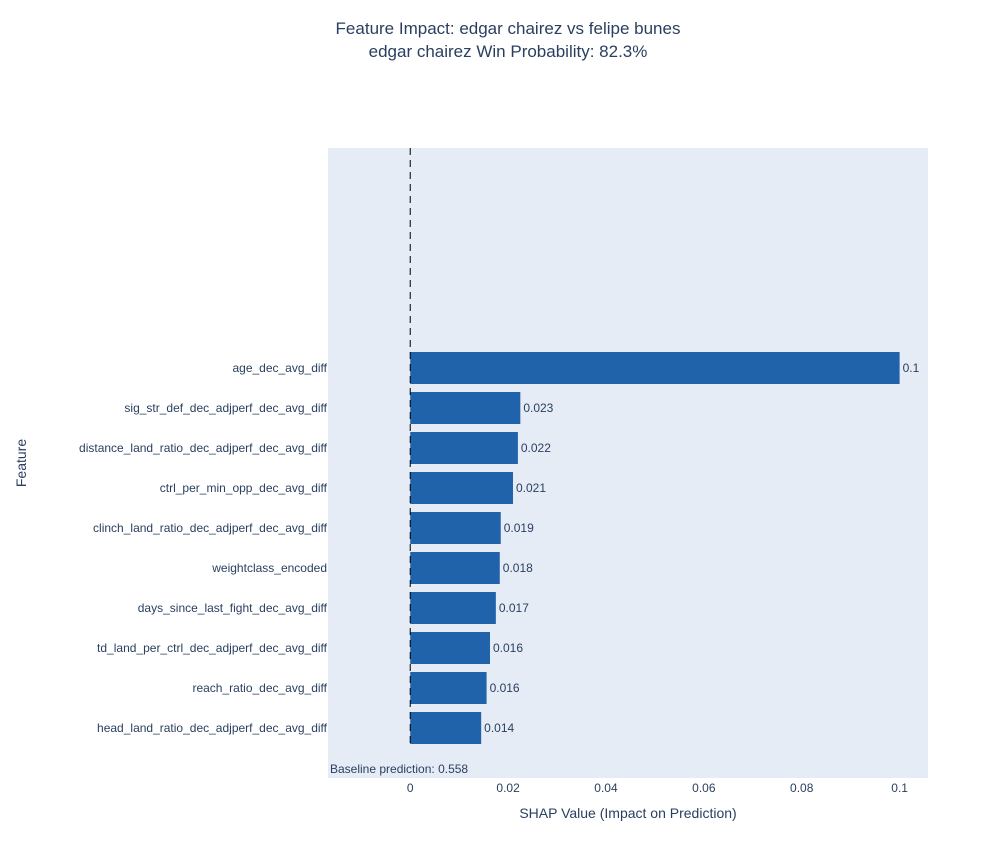  I want to click on y-tick-label: age_dec_avg_diff, so click(279, 368).